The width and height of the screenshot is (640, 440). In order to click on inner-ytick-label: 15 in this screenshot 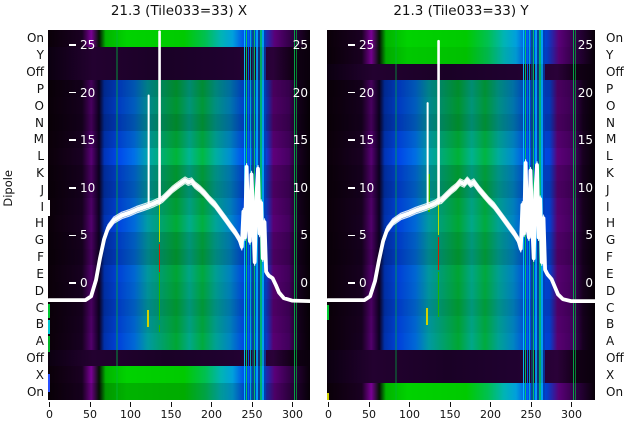, I will do `click(367, 140)`.